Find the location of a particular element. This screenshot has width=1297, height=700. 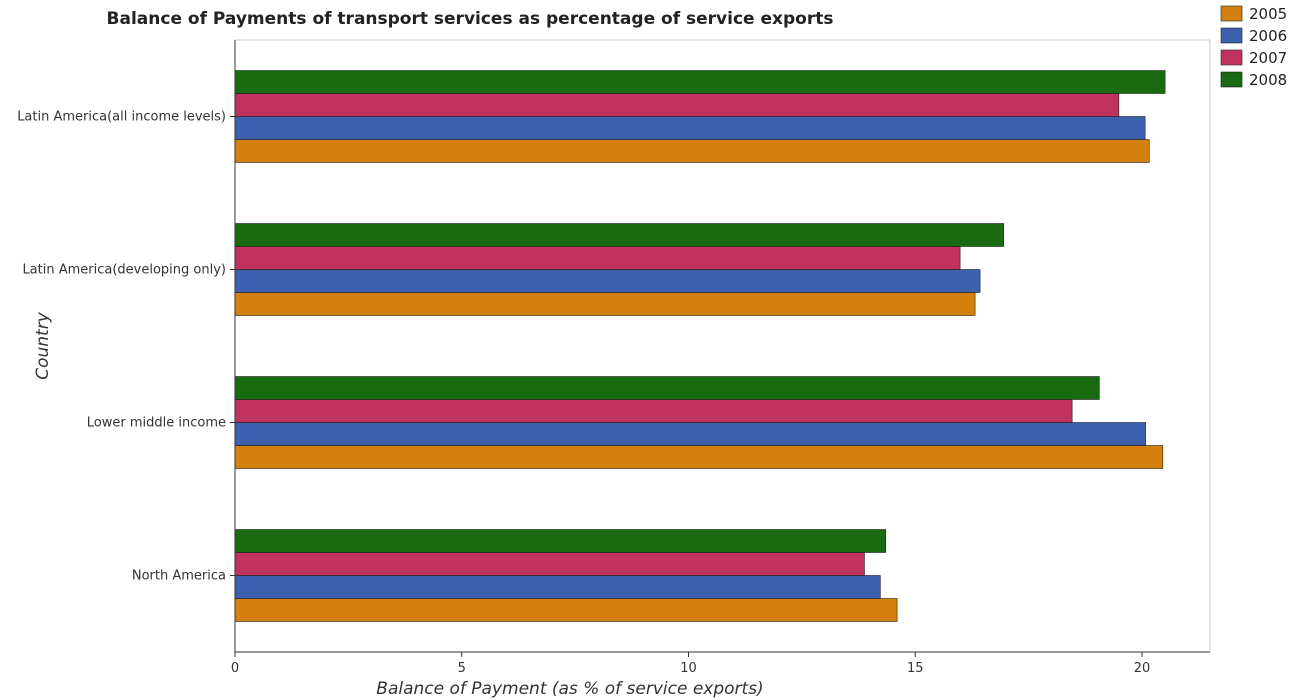

legend-label-2007: 2007 is located at coordinates (1268, 58).